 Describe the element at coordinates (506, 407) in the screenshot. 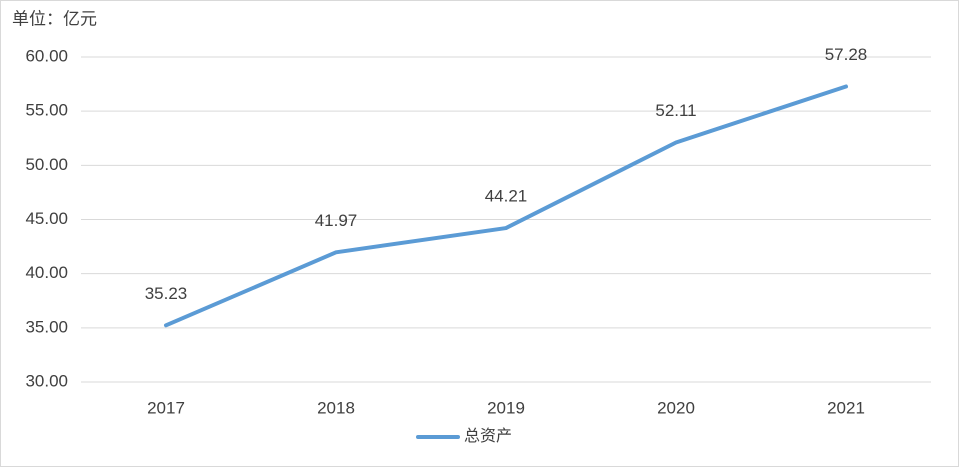

I see `x-tick-label: 2019` at that location.